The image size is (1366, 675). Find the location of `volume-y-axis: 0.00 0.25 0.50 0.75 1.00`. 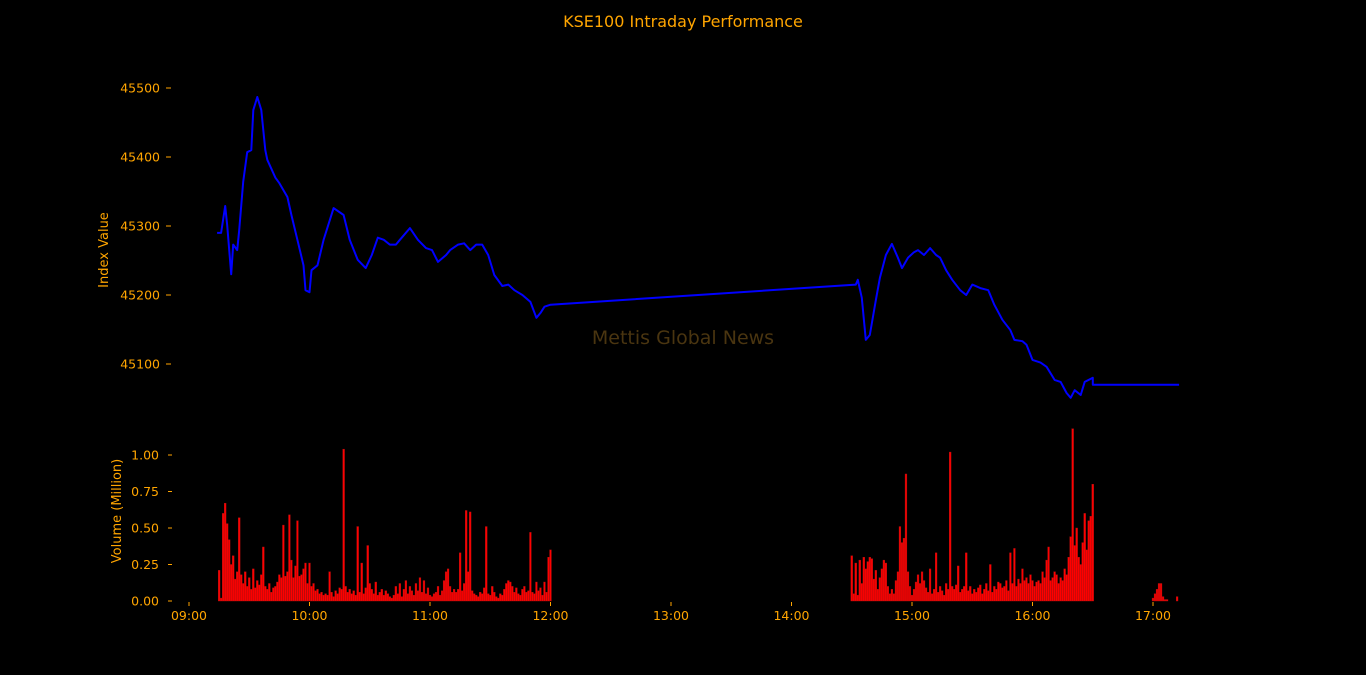

volume-y-axis: 0.00 0.25 0.50 0.75 1.00 is located at coordinates (151, 528).